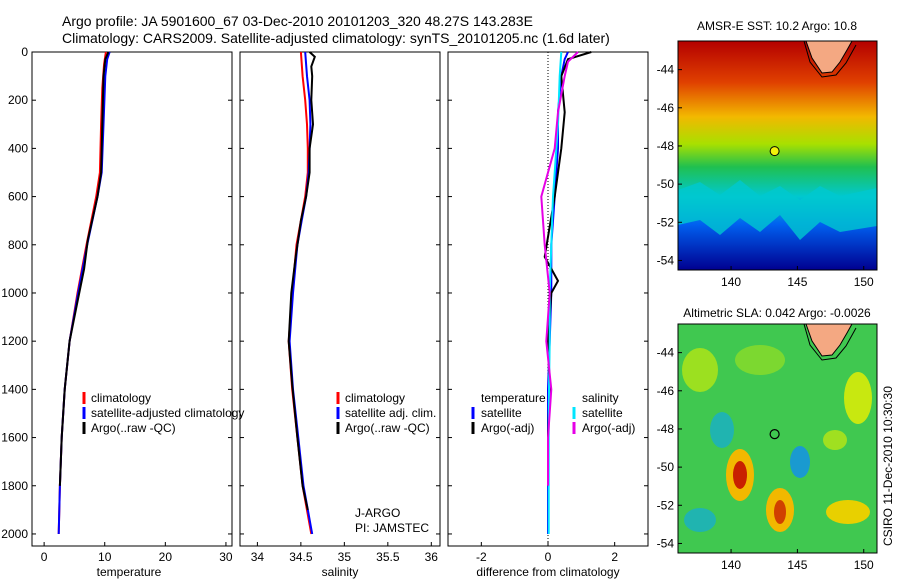 The image size is (900, 580). I want to click on sst-map-frame, so click(777, 155).